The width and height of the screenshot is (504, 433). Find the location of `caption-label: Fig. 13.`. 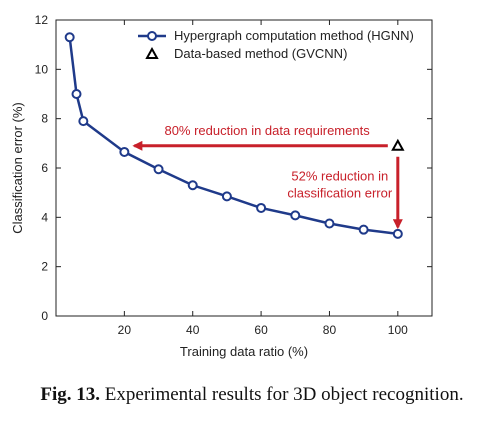

caption-label: Fig. 13. is located at coordinates (70, 394).